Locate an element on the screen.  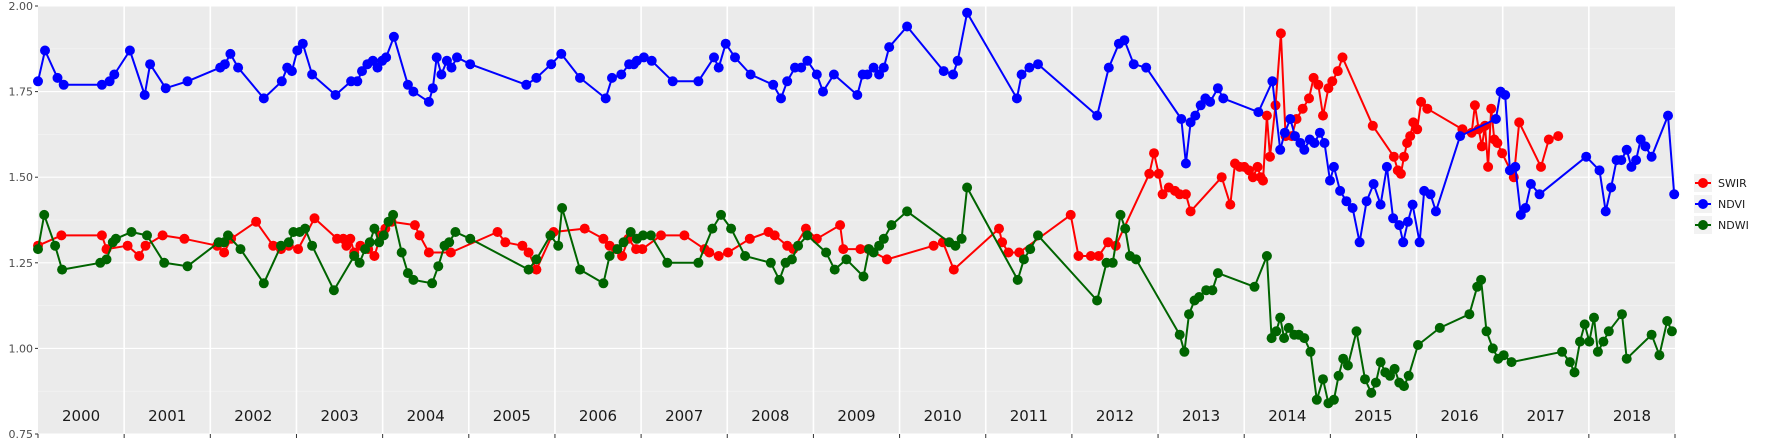
y-tick-label: 0.75 is located at coordinates (21, 434).